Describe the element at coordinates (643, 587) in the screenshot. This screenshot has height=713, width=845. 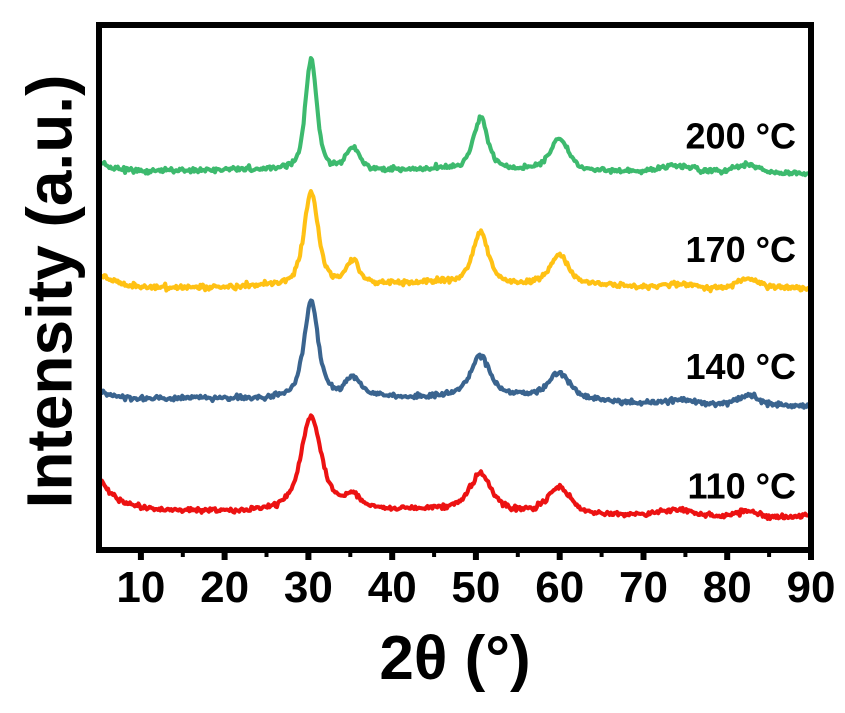
I see `svg-text: 70` at that location.